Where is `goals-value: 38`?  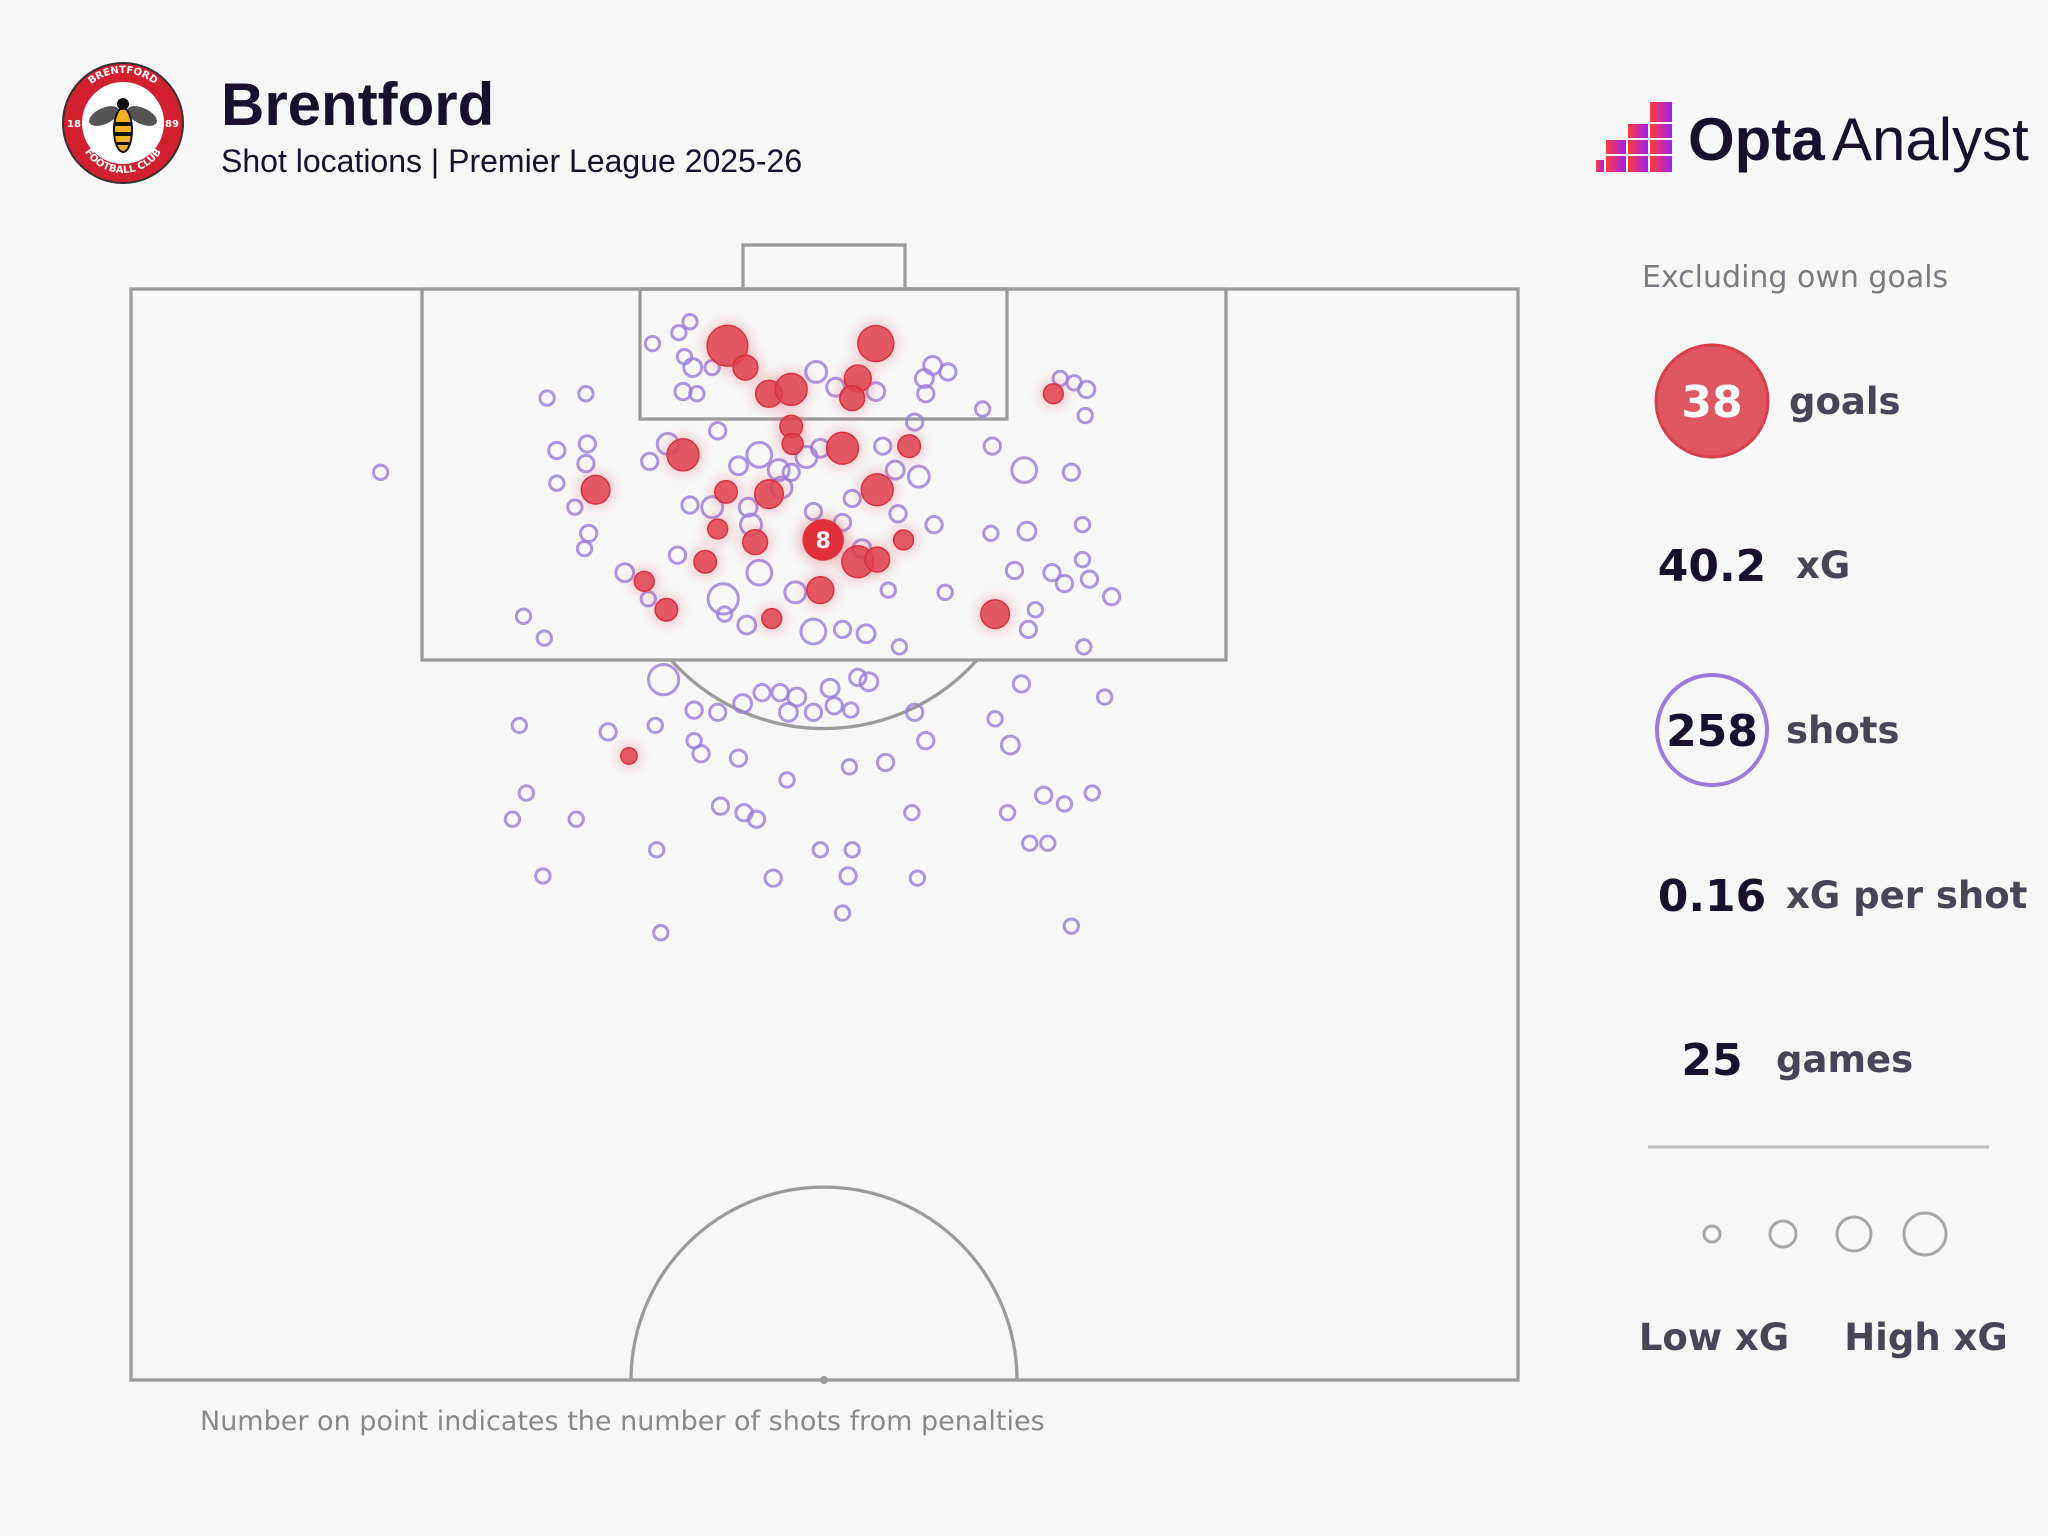
goals-value: 38 is located at coordinates (1711, 402).